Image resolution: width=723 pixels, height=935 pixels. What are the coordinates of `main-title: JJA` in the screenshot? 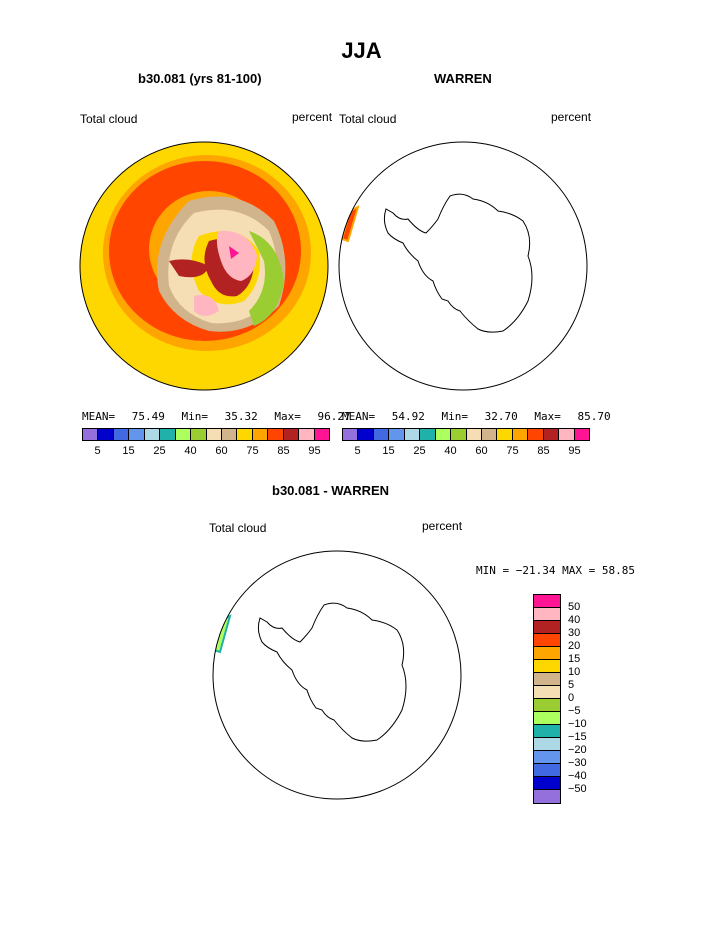 It's located at (361, 50).